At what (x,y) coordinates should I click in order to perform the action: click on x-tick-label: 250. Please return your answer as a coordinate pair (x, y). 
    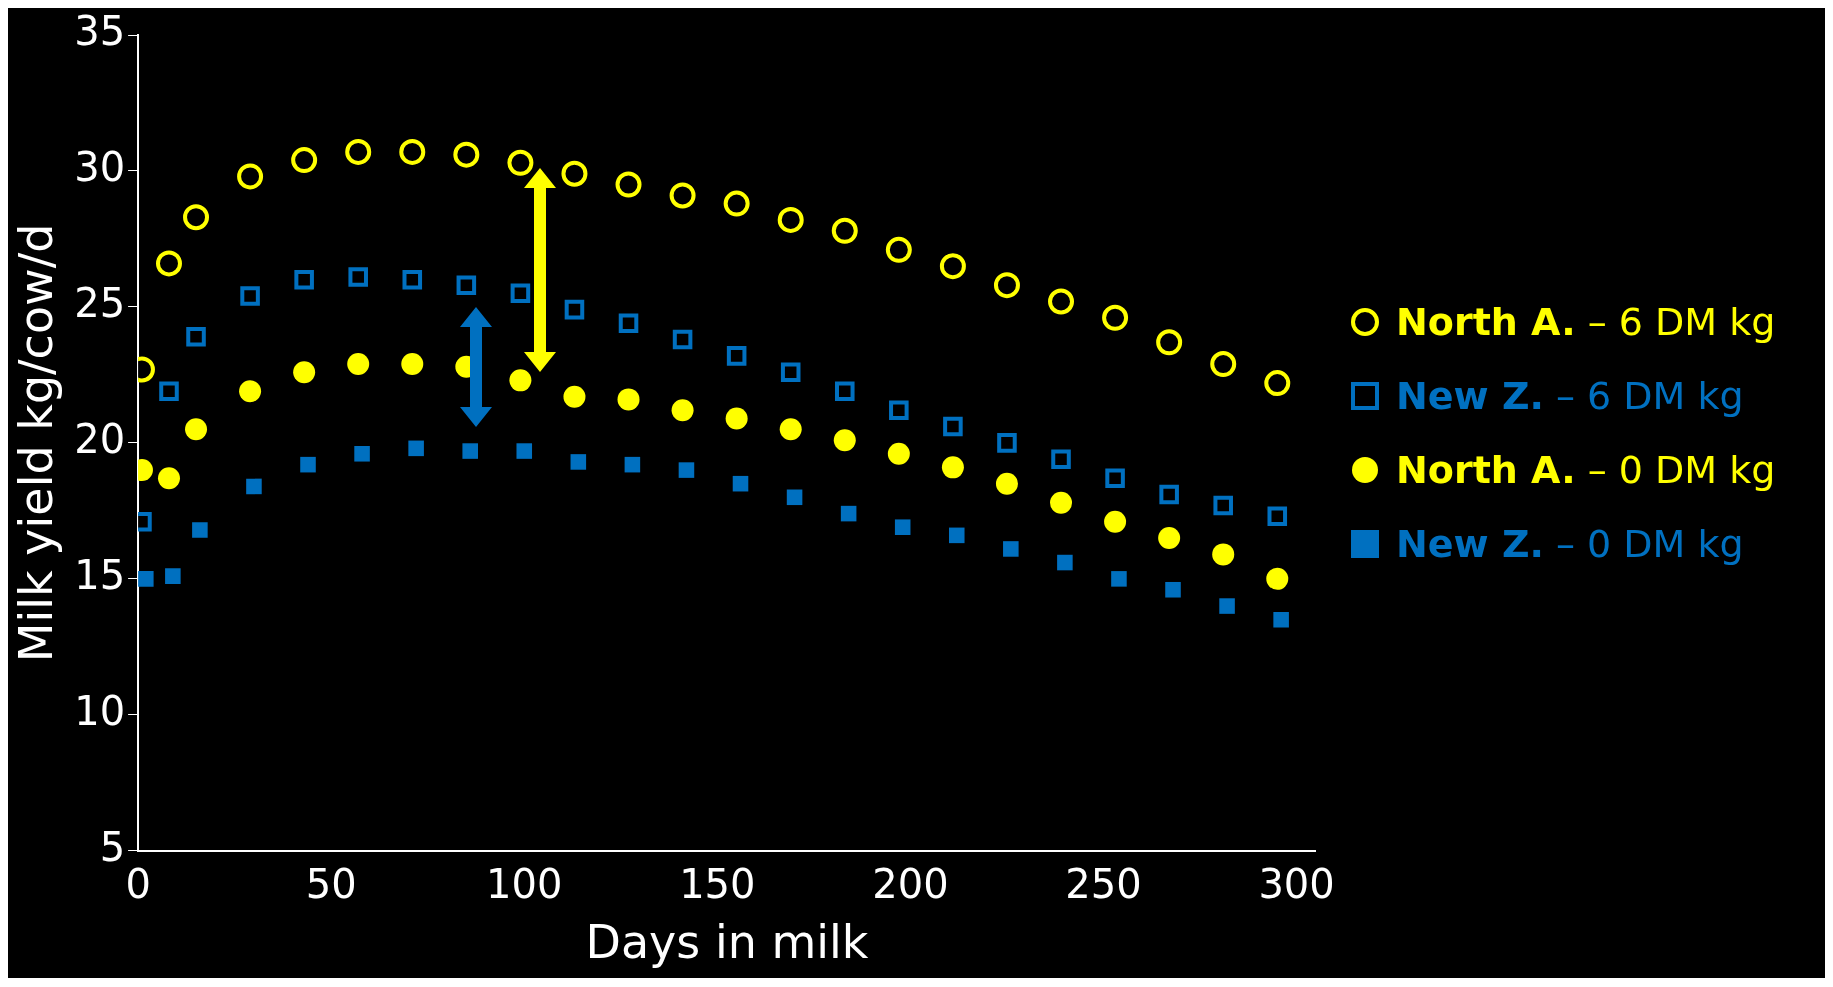
    Looking at the image, I should click on (1103, 884).